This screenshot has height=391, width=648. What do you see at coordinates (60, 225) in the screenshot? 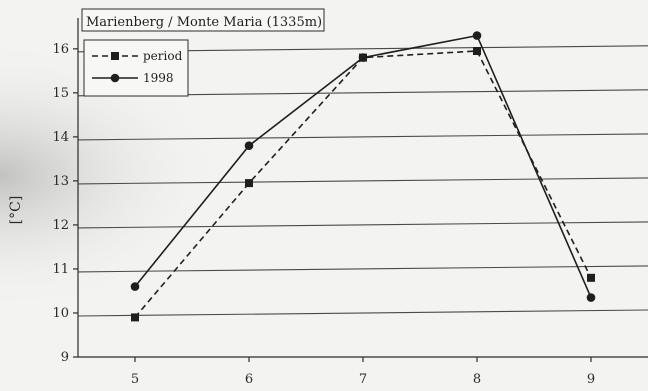
I see `y-tick-label: 12` at bounding box center [60, 225].